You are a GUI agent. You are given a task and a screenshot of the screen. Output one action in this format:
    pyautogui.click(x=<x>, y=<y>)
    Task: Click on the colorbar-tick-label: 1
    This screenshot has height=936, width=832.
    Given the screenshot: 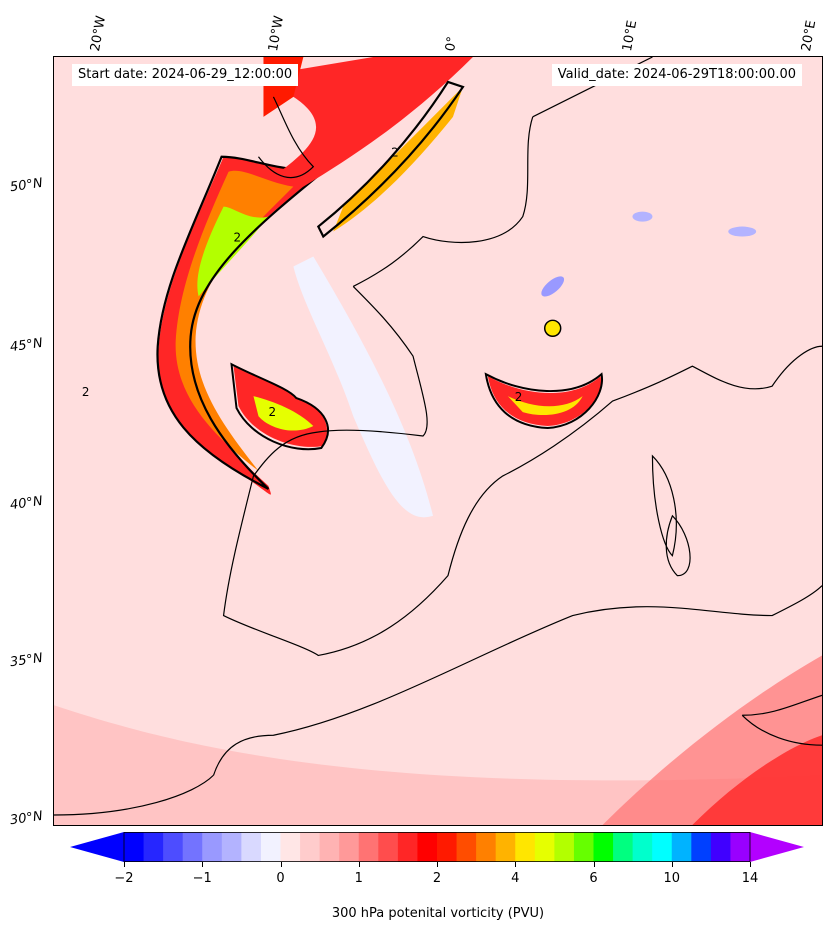 What is the action you would take?
    pyautogui.click(x=358, y=878)
    